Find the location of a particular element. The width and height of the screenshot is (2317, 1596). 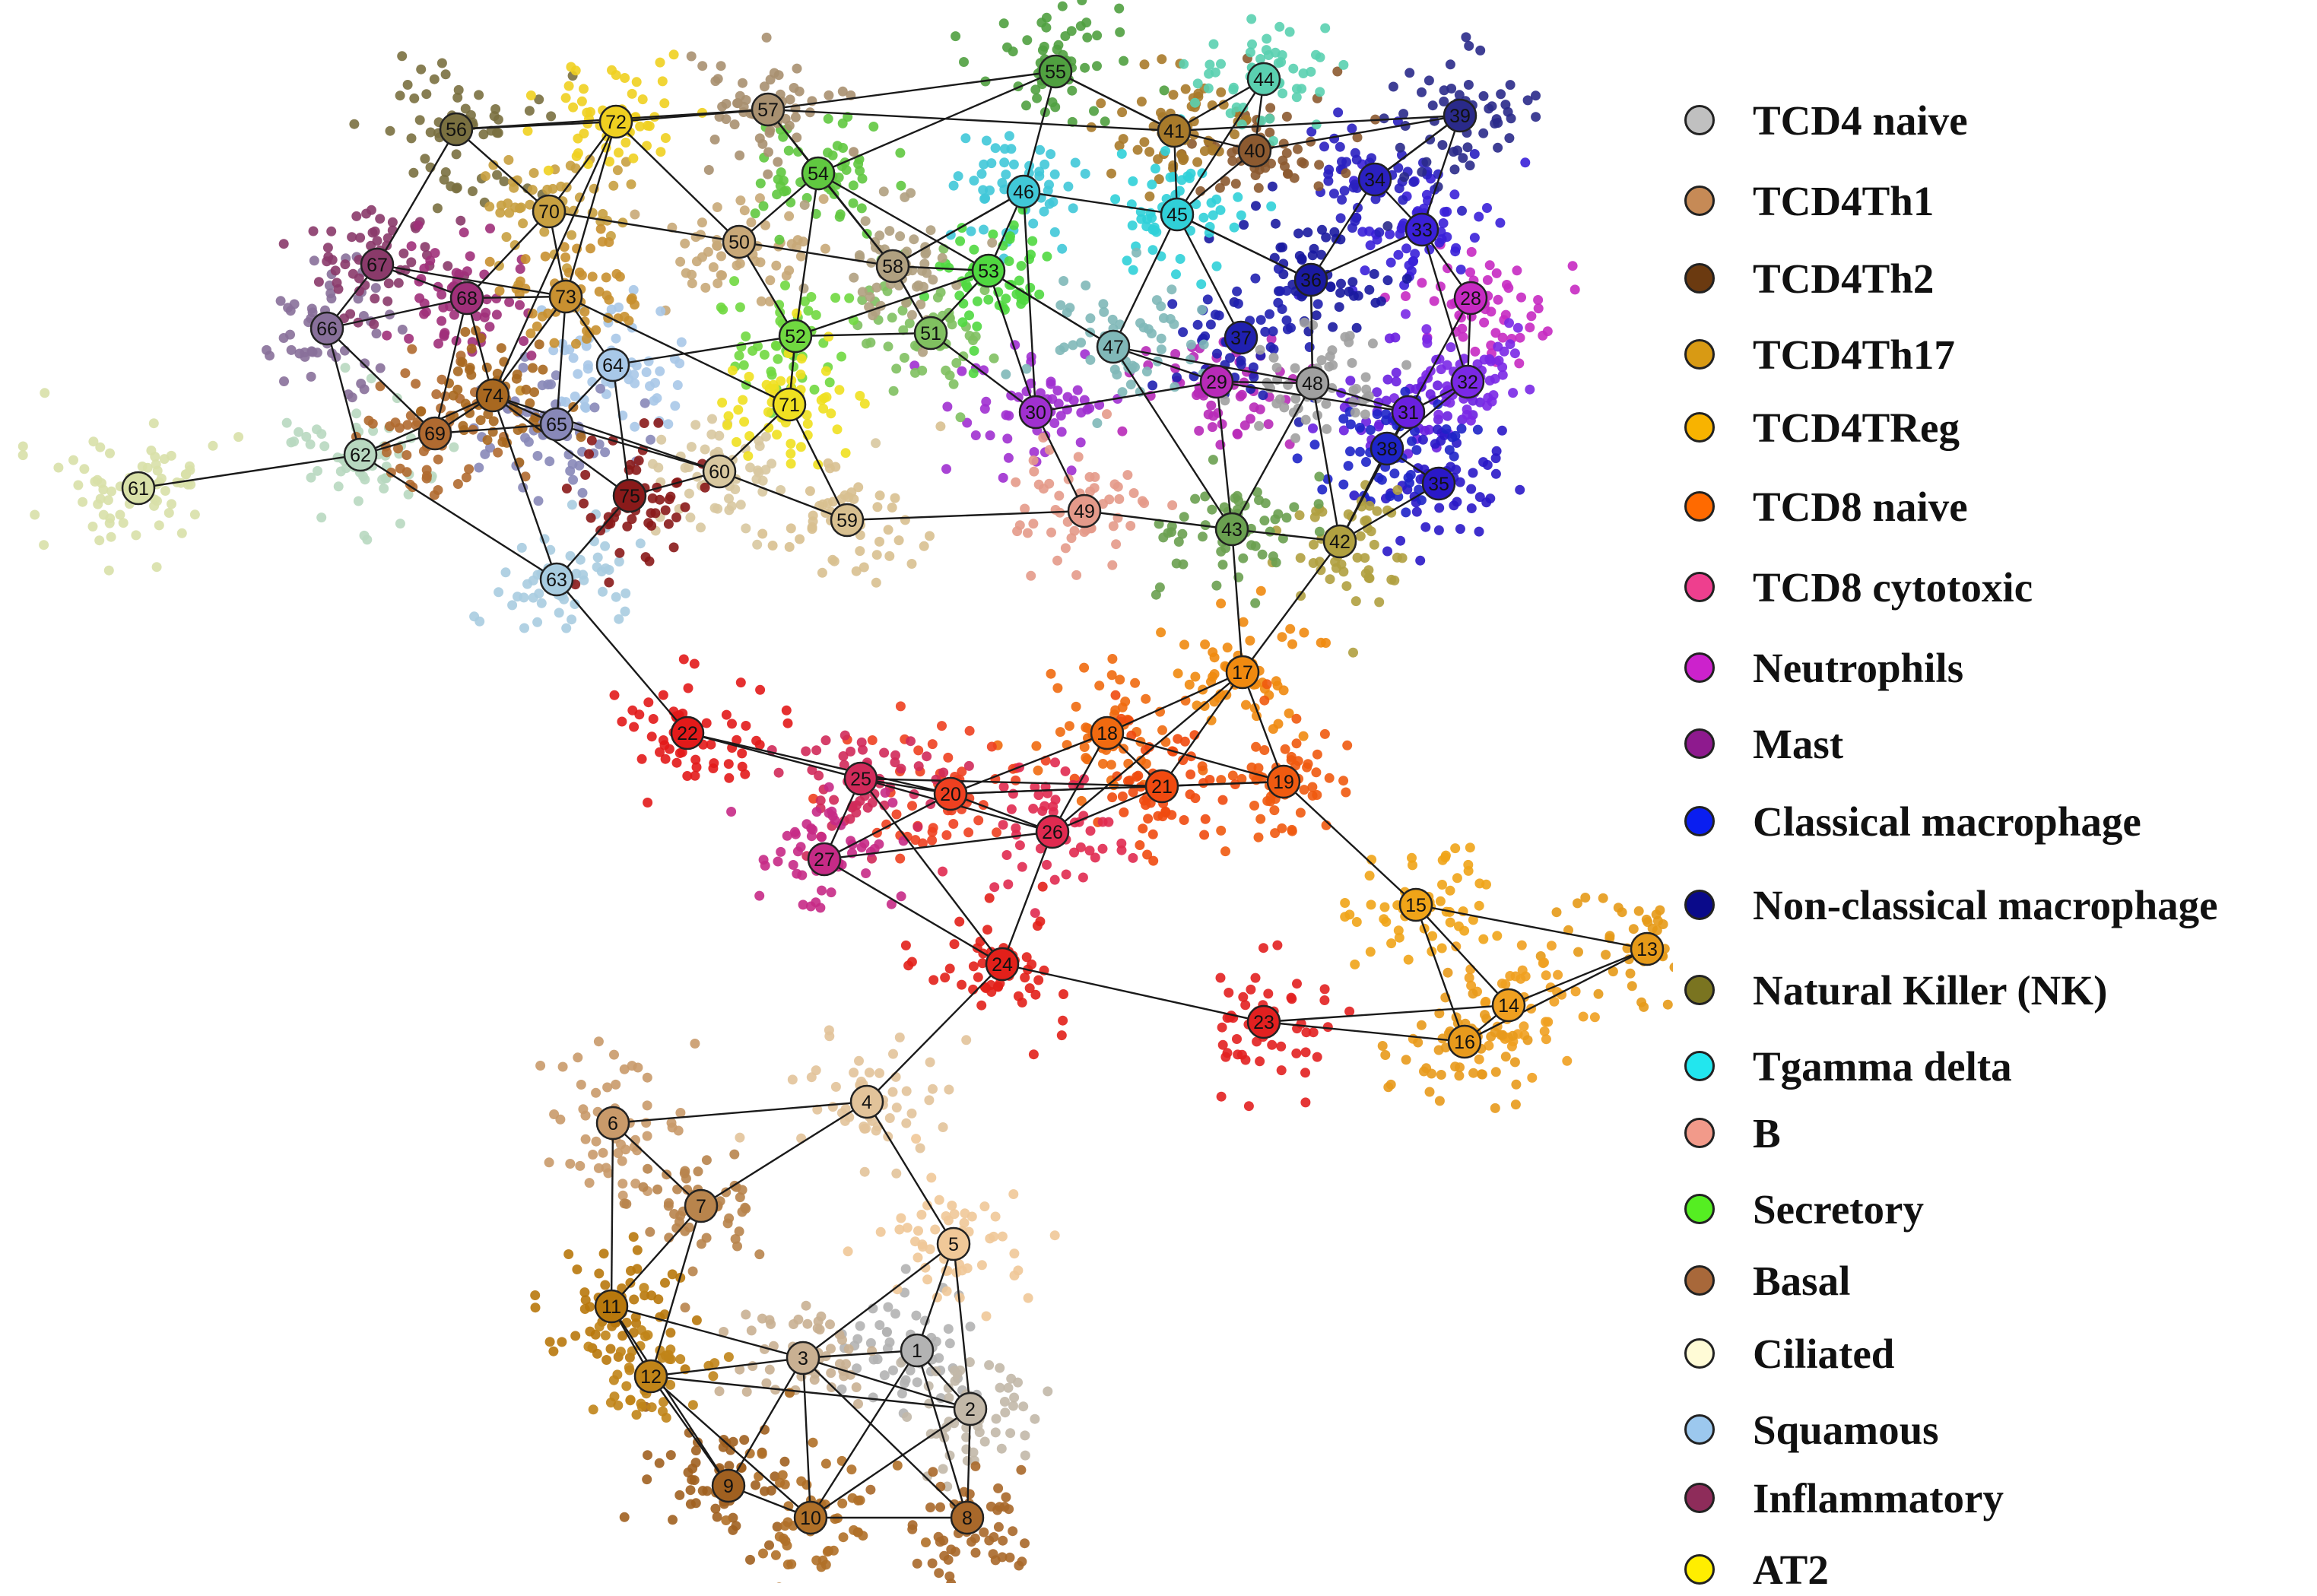

graph-node-label: 74 is located at coordinates (492, 397).